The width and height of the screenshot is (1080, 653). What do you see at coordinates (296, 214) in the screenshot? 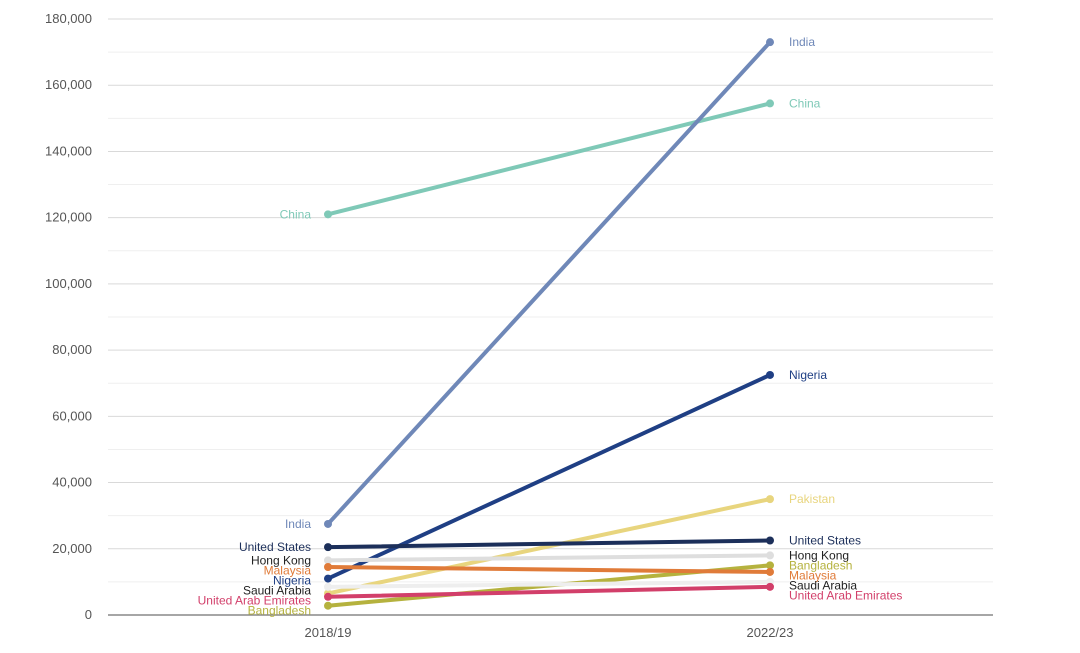
I see `series-label-start: China` at bounding box center [296, 214].